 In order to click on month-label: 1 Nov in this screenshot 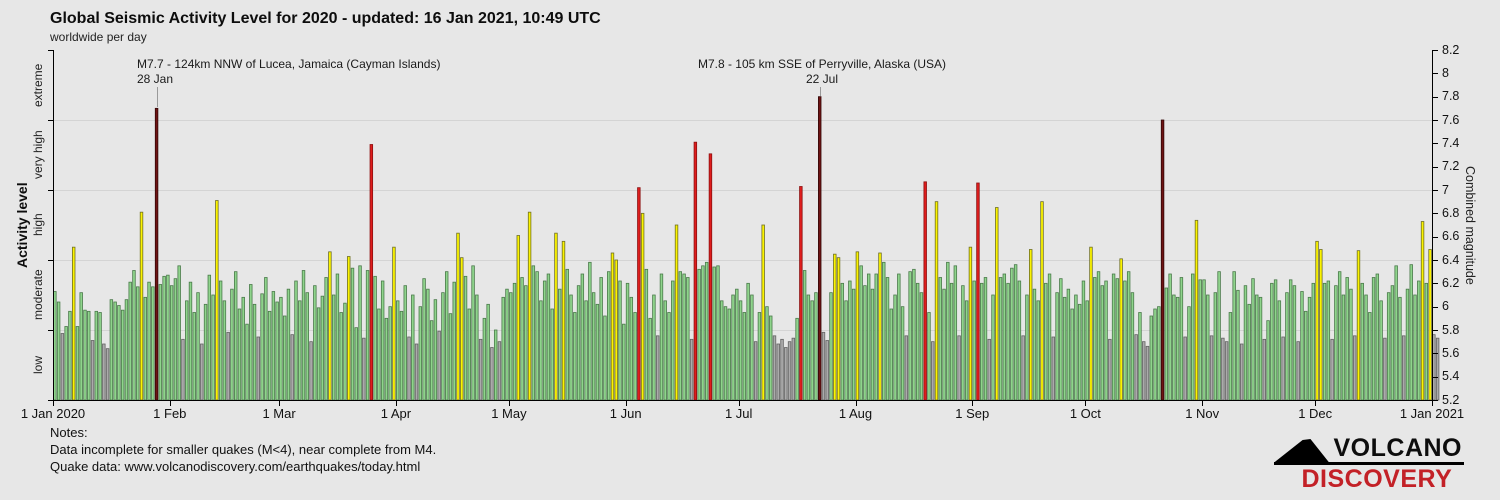, I will do `click(1202, 413)`.